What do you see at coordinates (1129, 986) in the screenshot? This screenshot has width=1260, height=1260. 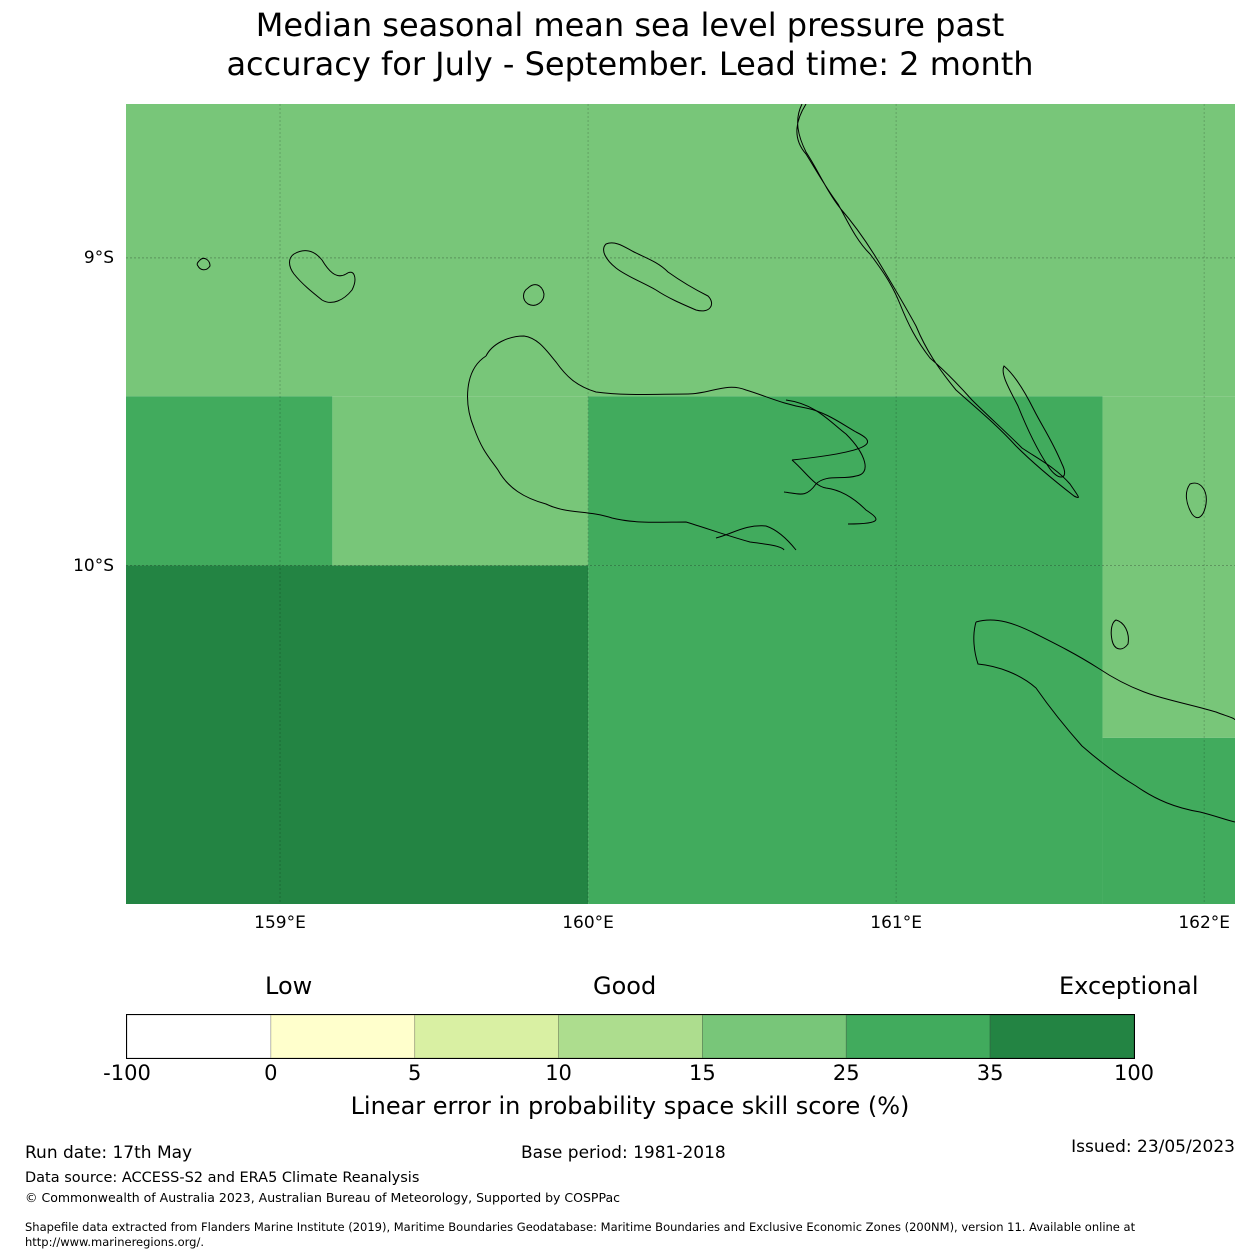 I see `legend-category-exceptional: Exceptional` at bounding box center [1129, 986].